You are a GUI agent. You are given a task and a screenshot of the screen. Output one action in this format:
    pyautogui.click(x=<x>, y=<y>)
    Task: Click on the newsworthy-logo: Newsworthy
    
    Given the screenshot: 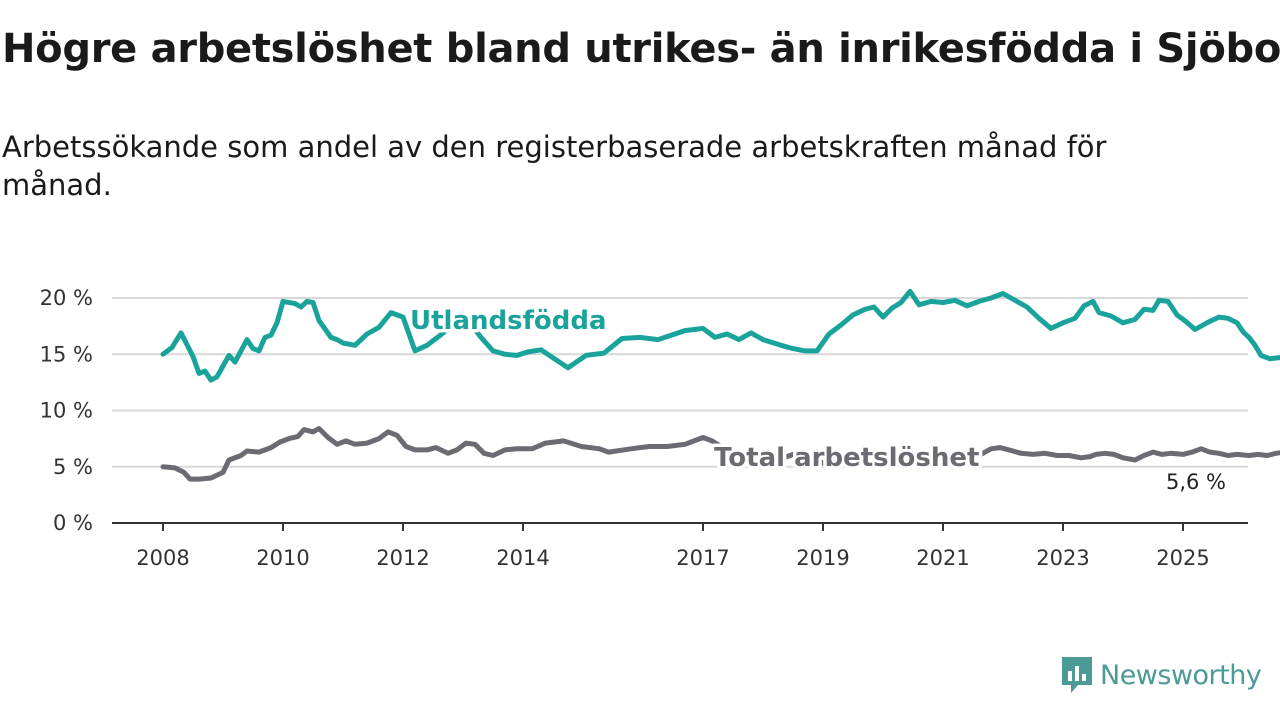 What is the action you would take?
    pyautogui.click(x=1161, y=675)
    